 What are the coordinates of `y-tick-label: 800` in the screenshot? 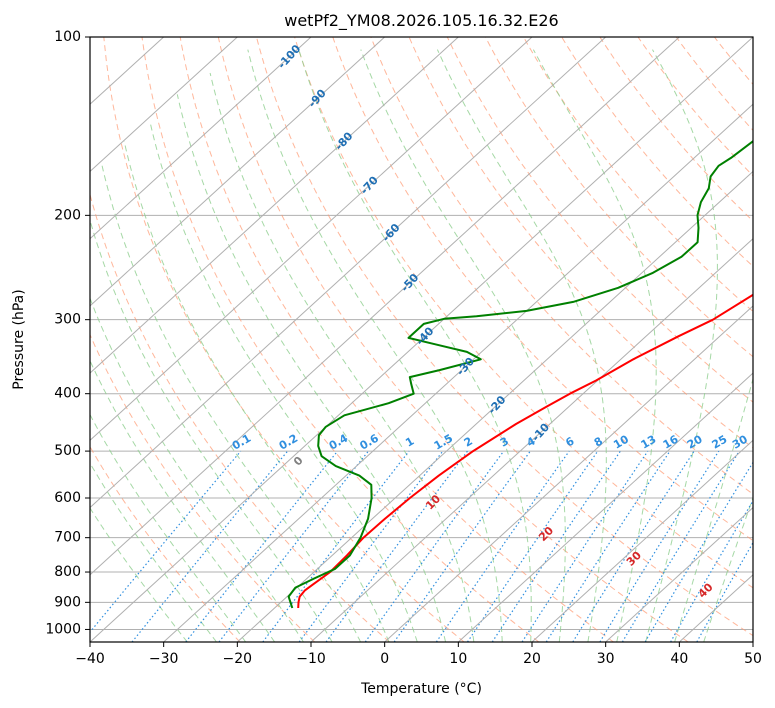 It's located at (67, 572).